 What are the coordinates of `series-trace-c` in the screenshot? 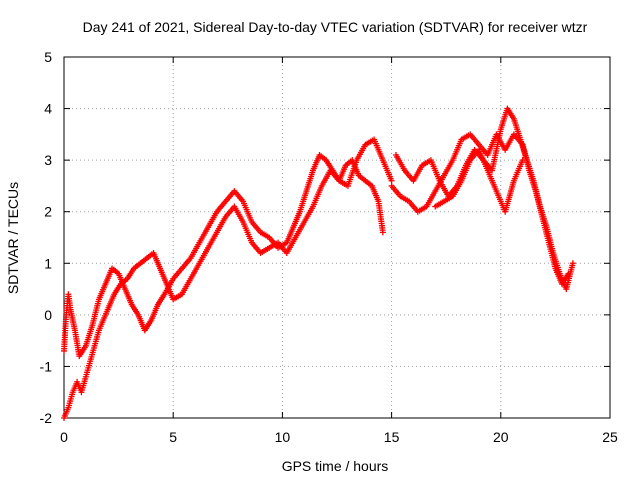 It's located at (484, 199).